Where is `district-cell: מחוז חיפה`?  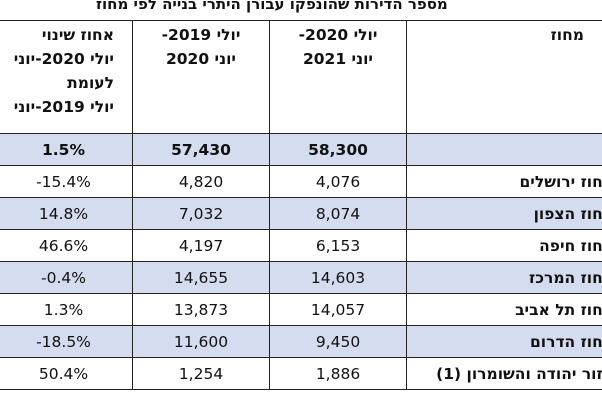
district-cell: מחוז חיפה is located at coordinates (504, 245).